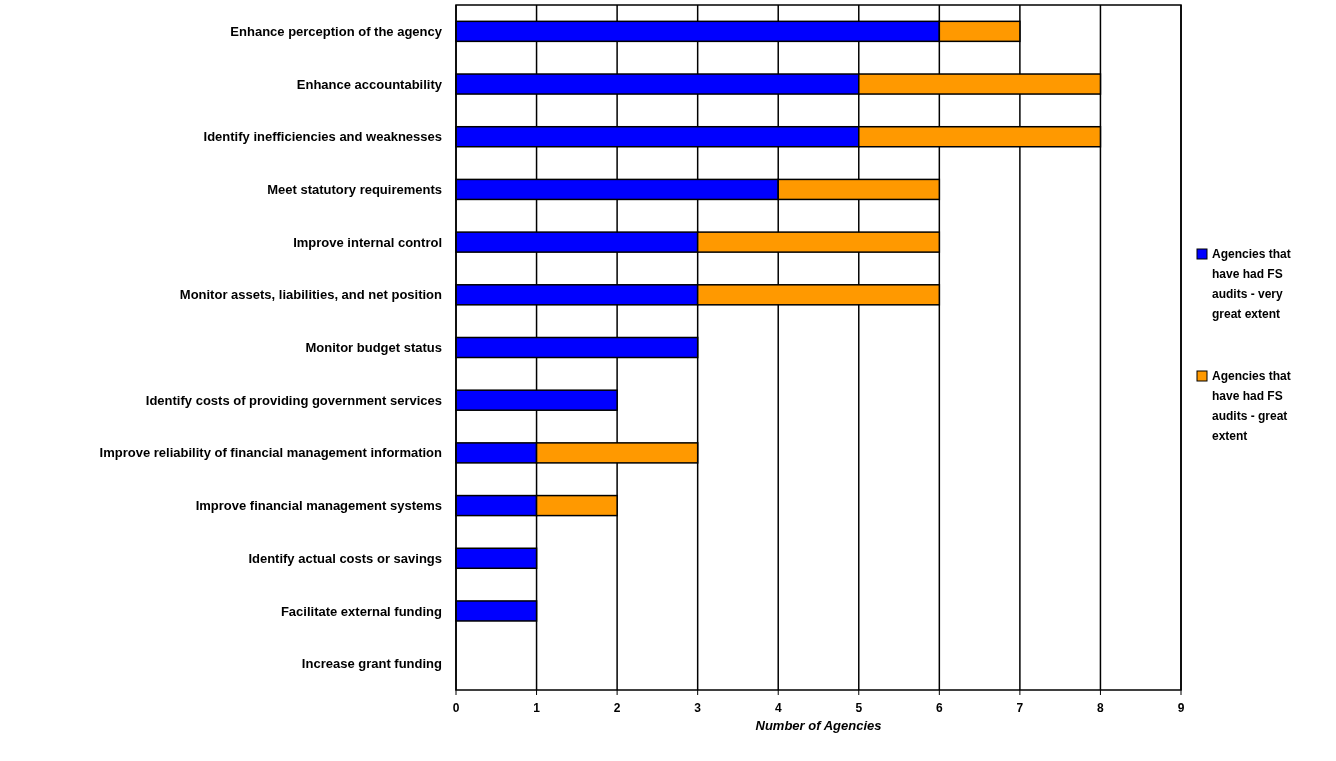 The width and height of the screenshot is (1336, 761). Describe the element at coordinates (293, 400) in the screenshot. I see `y-tick-label: Identify costs of providing government services` at that location.